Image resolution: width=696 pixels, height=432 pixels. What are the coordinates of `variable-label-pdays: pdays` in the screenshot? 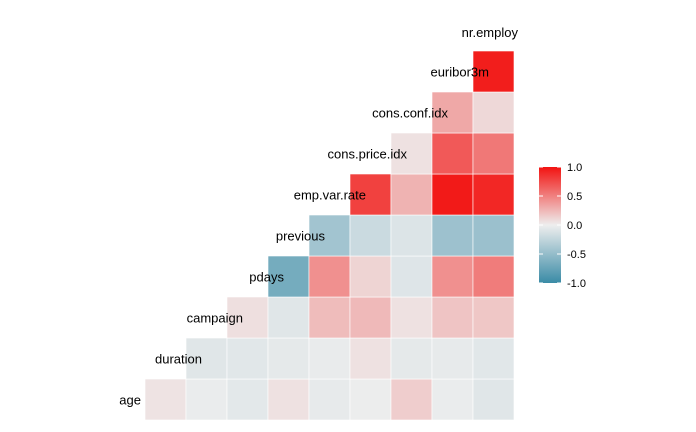 It's located at (266, 277).